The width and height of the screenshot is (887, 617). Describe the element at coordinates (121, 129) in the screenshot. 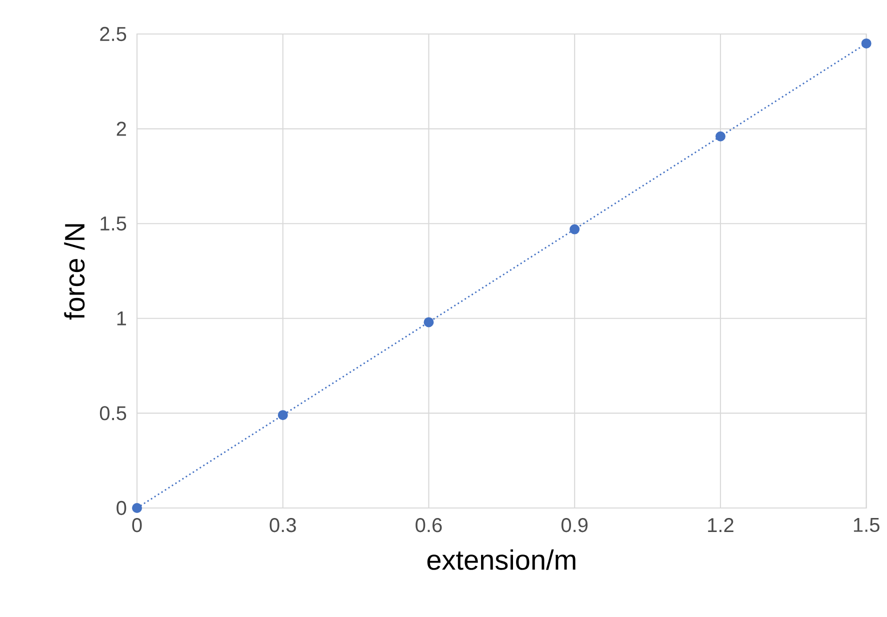

I see `y-tick-label: 2` at that location.